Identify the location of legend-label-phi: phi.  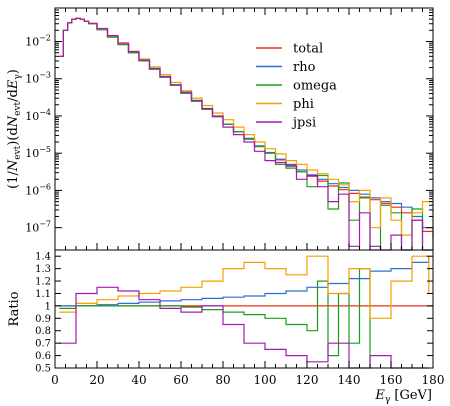
(303, 104).